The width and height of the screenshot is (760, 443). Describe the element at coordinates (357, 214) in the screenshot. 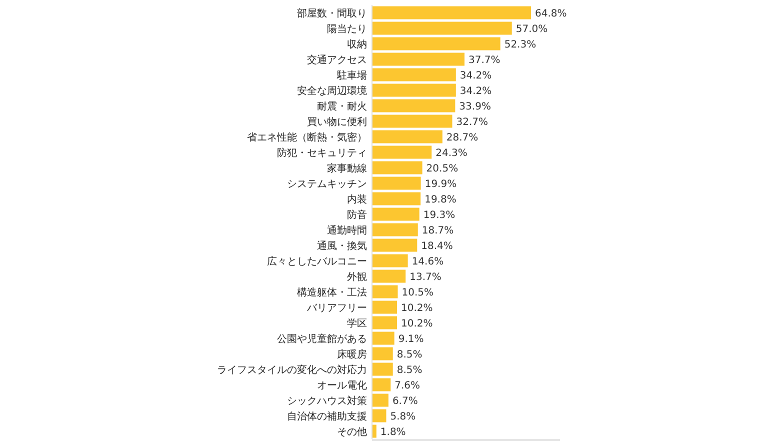

I see `y-tick-label: 防音` at that location.